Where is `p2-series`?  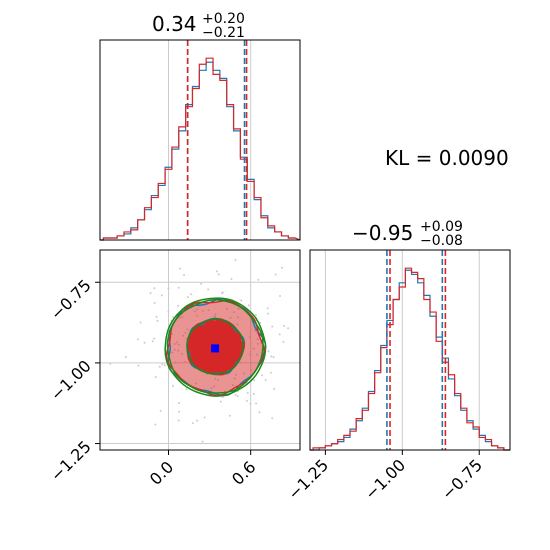 p2-series is located at coordinates (410, 359).